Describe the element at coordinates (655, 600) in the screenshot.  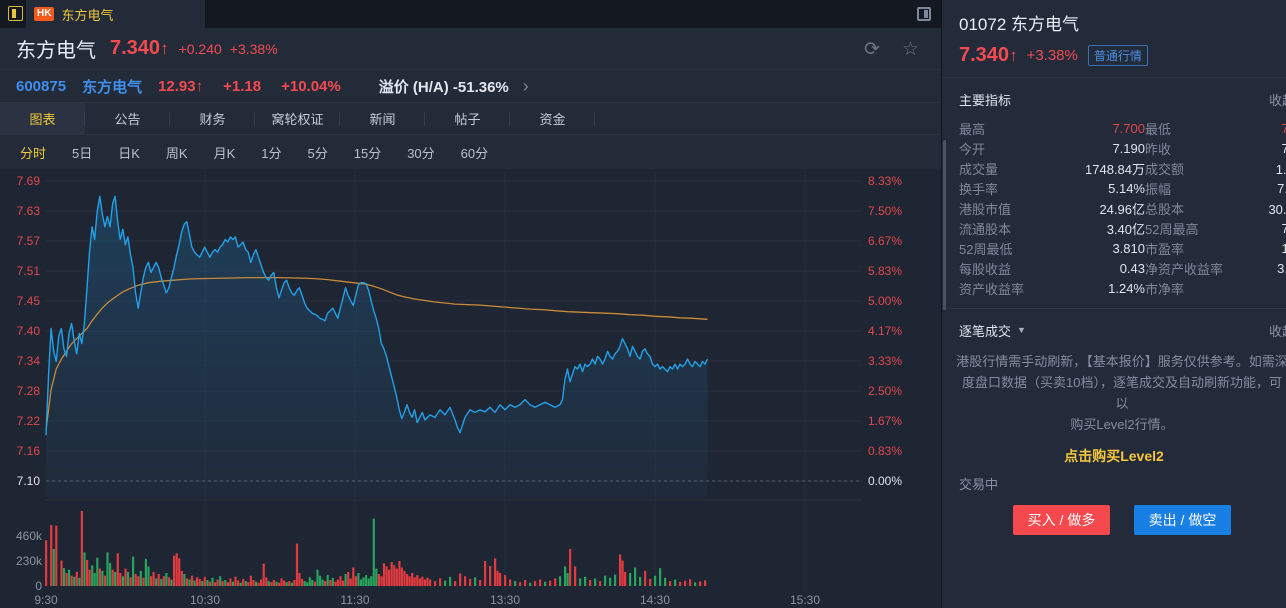
I see `svg-text: 14:30` at that location.